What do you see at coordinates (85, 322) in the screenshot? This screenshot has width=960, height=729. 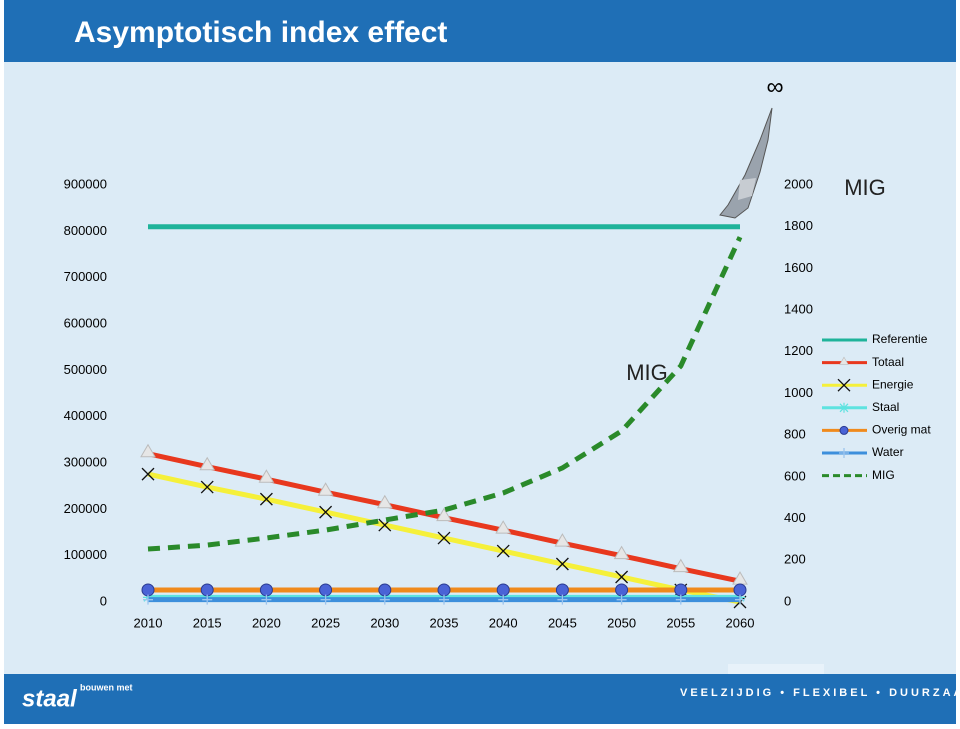 I see `y-tick-label: 600000` at bounding box center [85, 322].